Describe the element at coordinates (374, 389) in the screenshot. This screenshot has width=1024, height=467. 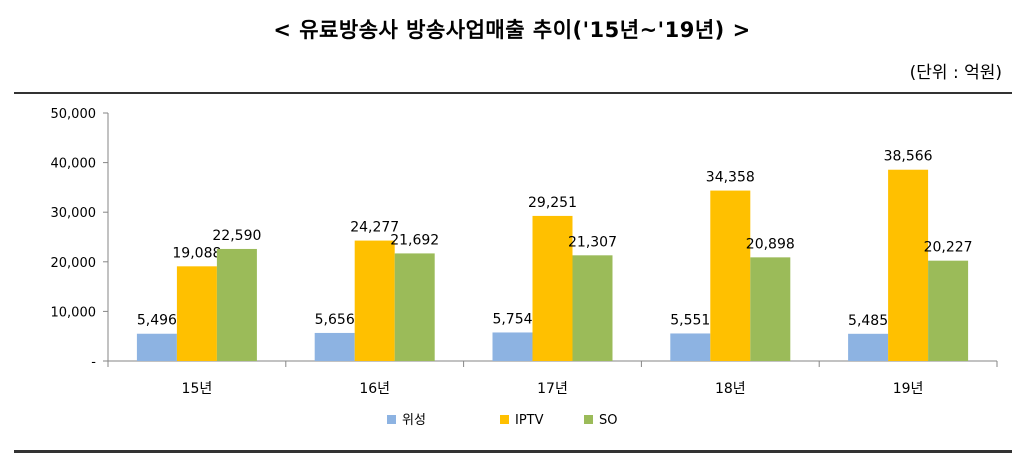
I see `x-category-label: 16년` at that location.